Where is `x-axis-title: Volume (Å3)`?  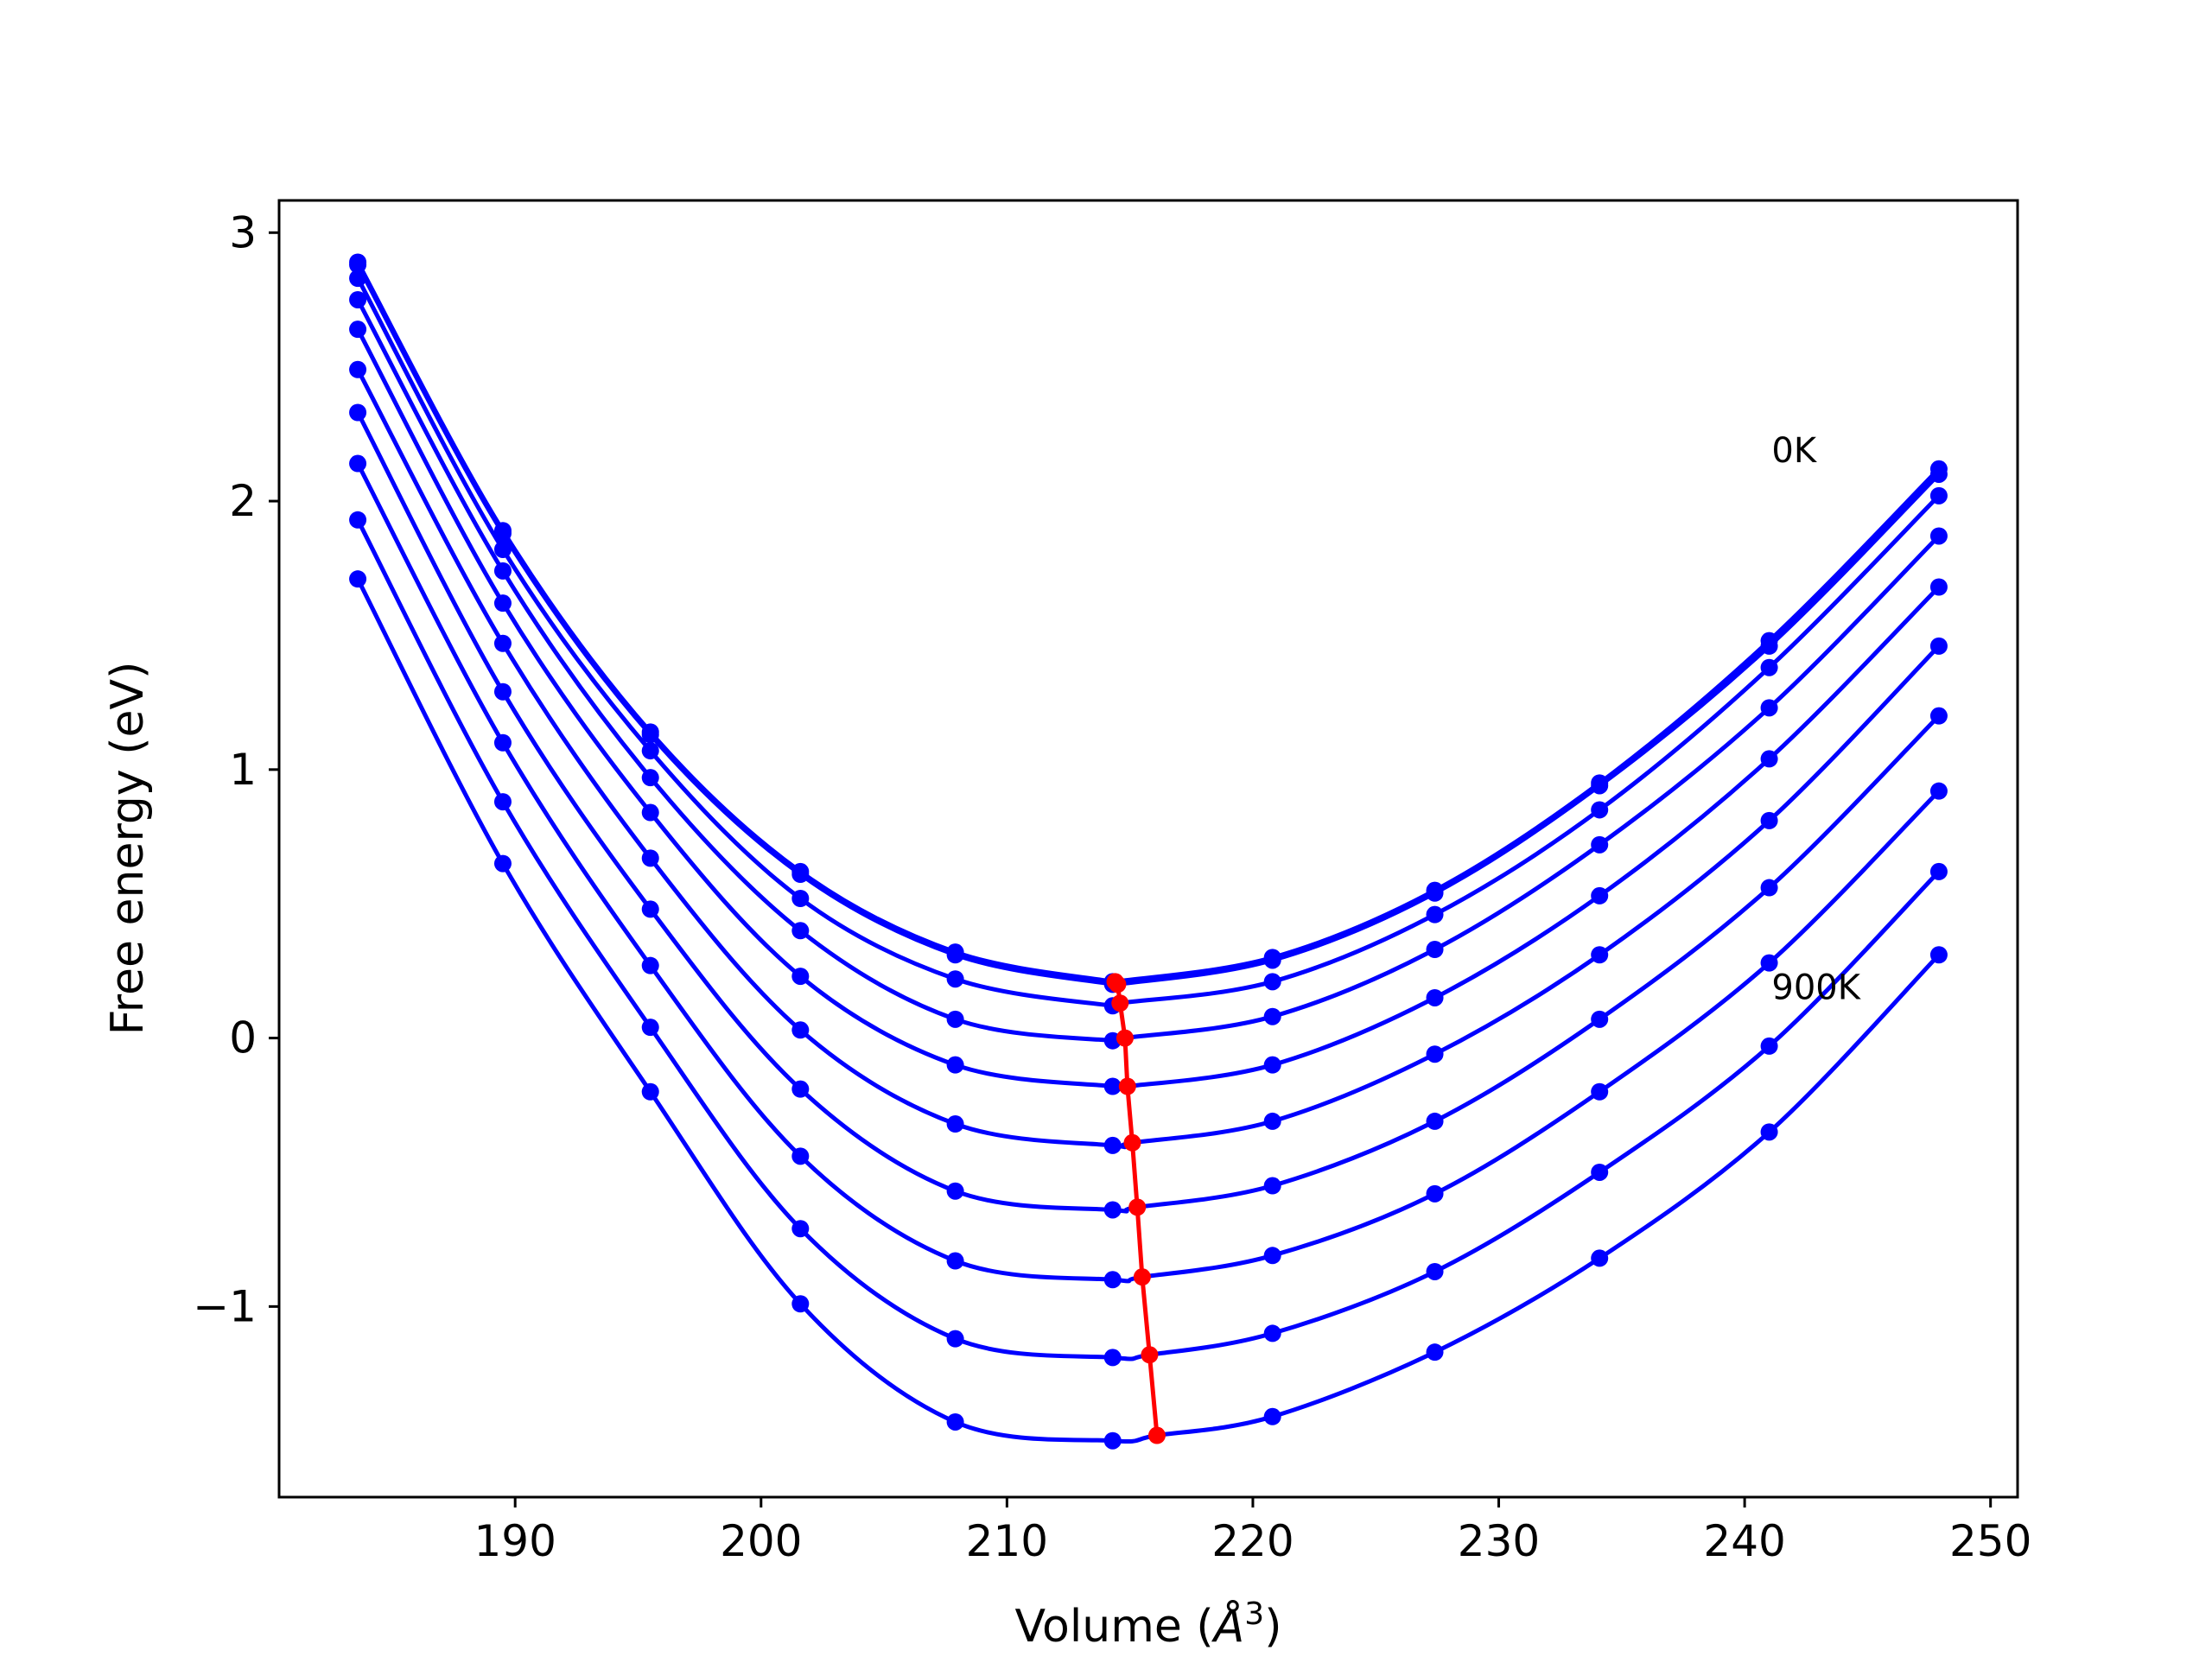
x-axis-title: Volume (Å3) is located at coordinates (1148, 1625).